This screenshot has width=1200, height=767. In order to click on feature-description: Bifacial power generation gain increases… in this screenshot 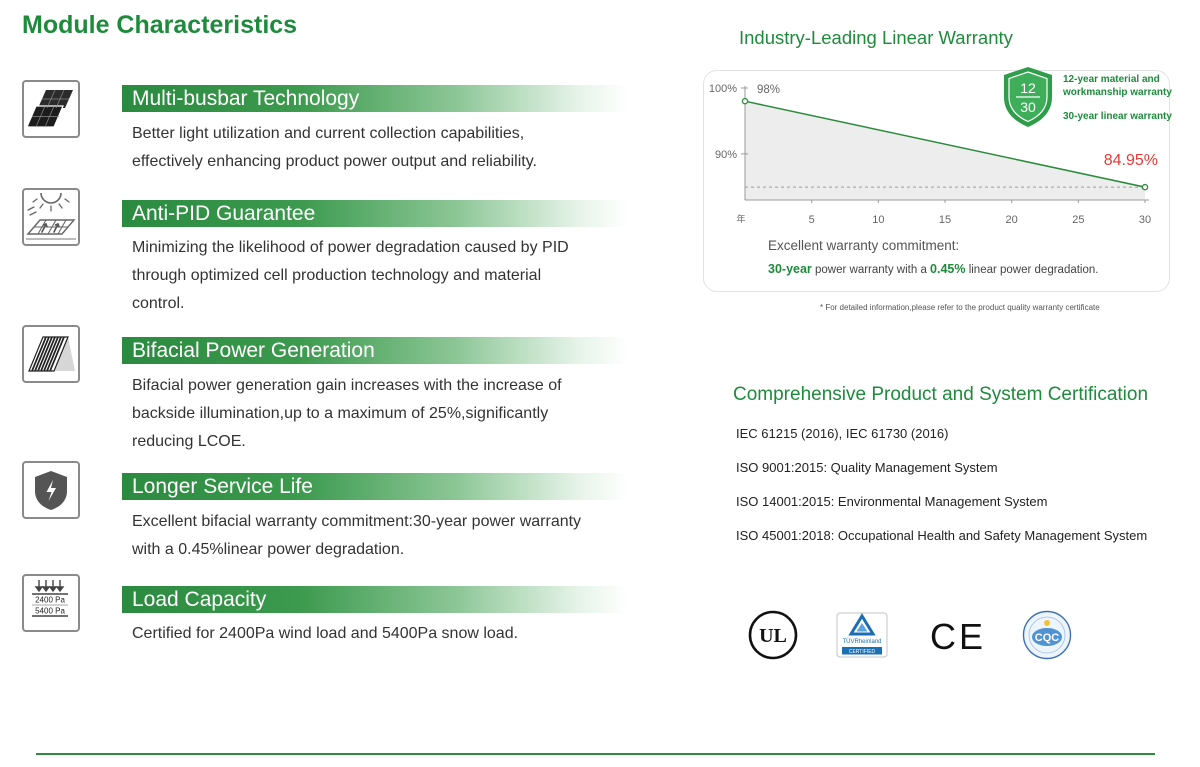, I will do `click(347, 414)`.